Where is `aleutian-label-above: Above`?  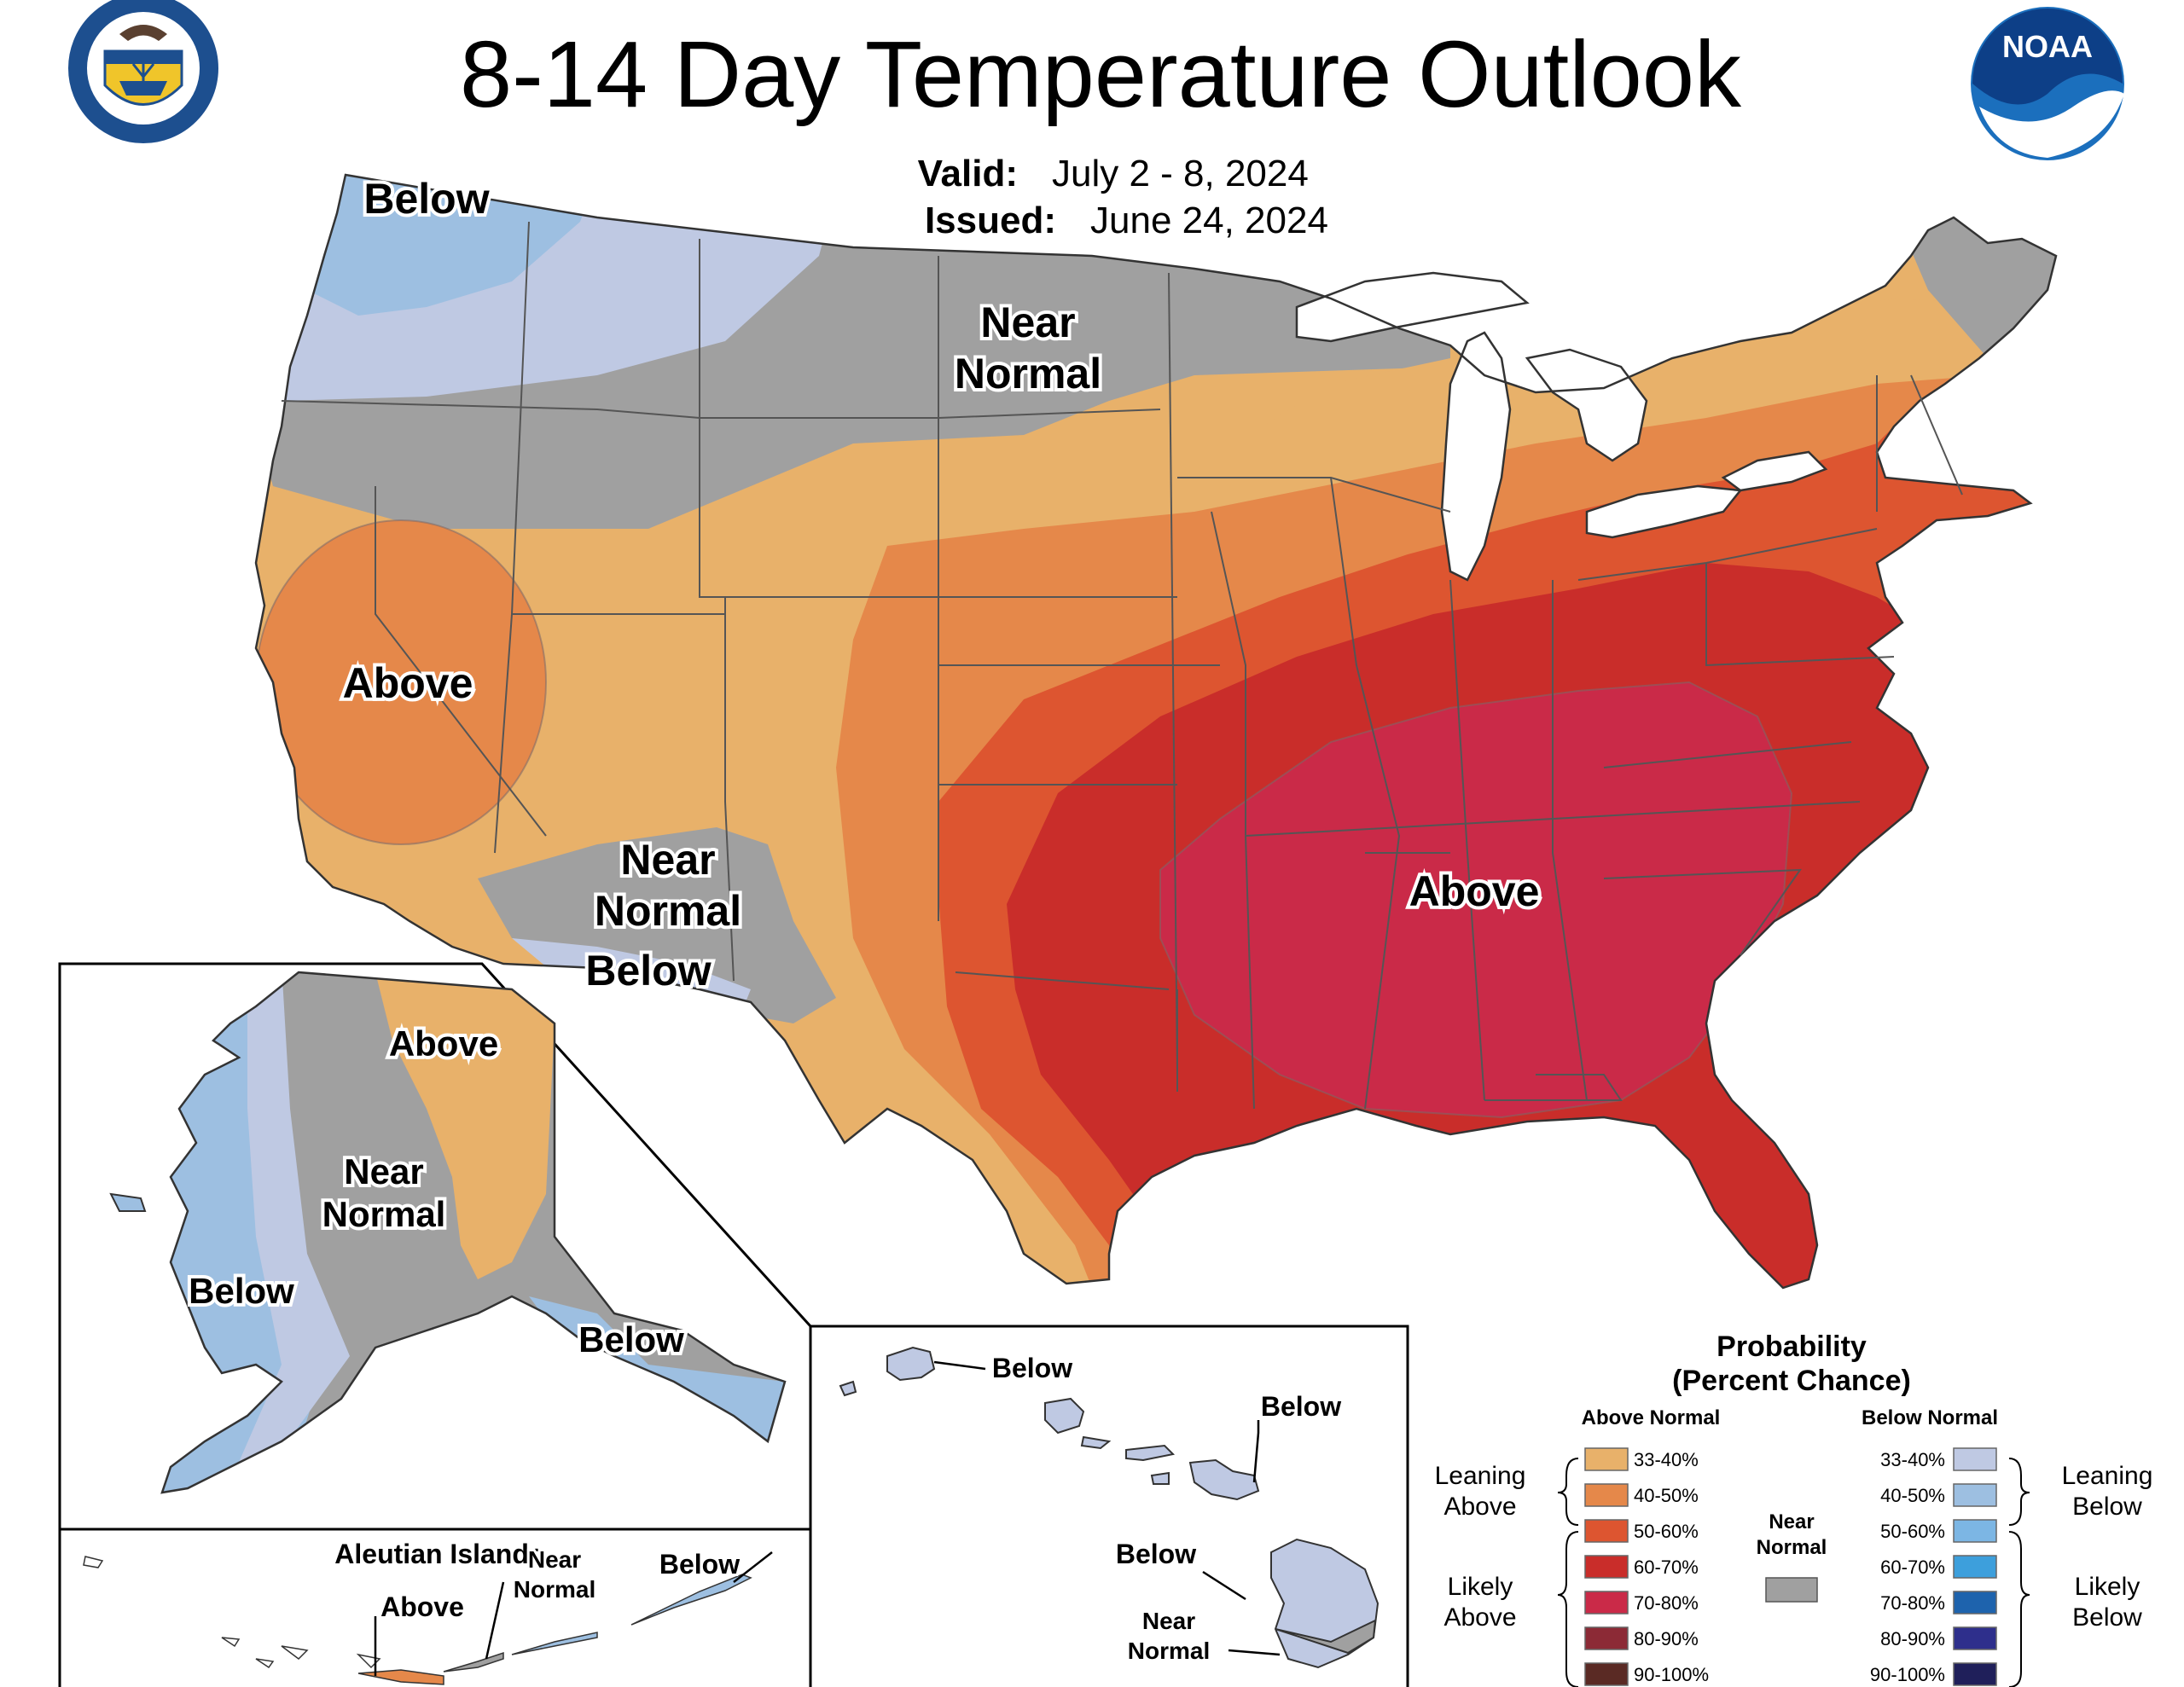 aleutian-label-above: Above is located at coordinates (422, 1606).